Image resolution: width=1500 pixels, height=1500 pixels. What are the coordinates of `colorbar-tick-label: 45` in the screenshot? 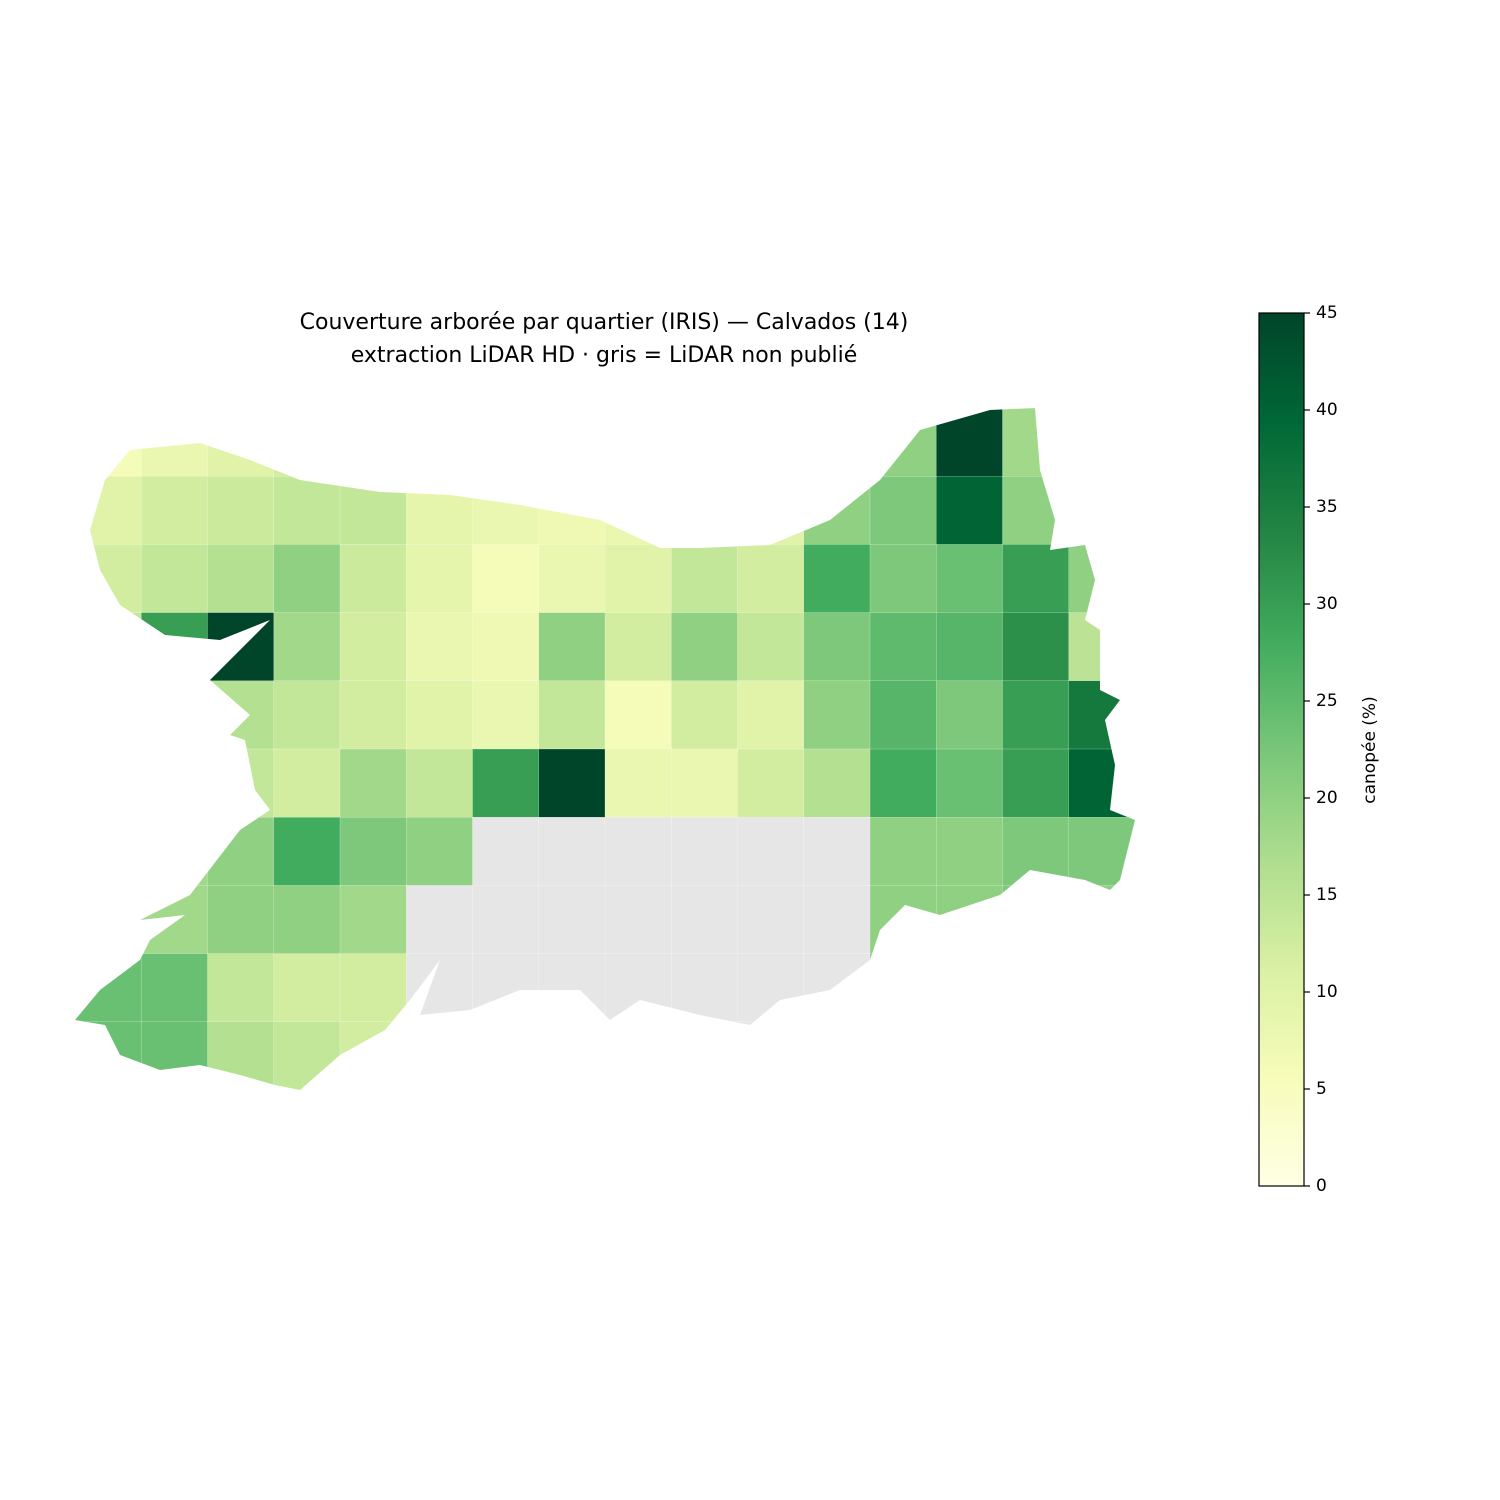 It's located at (1327, 313).